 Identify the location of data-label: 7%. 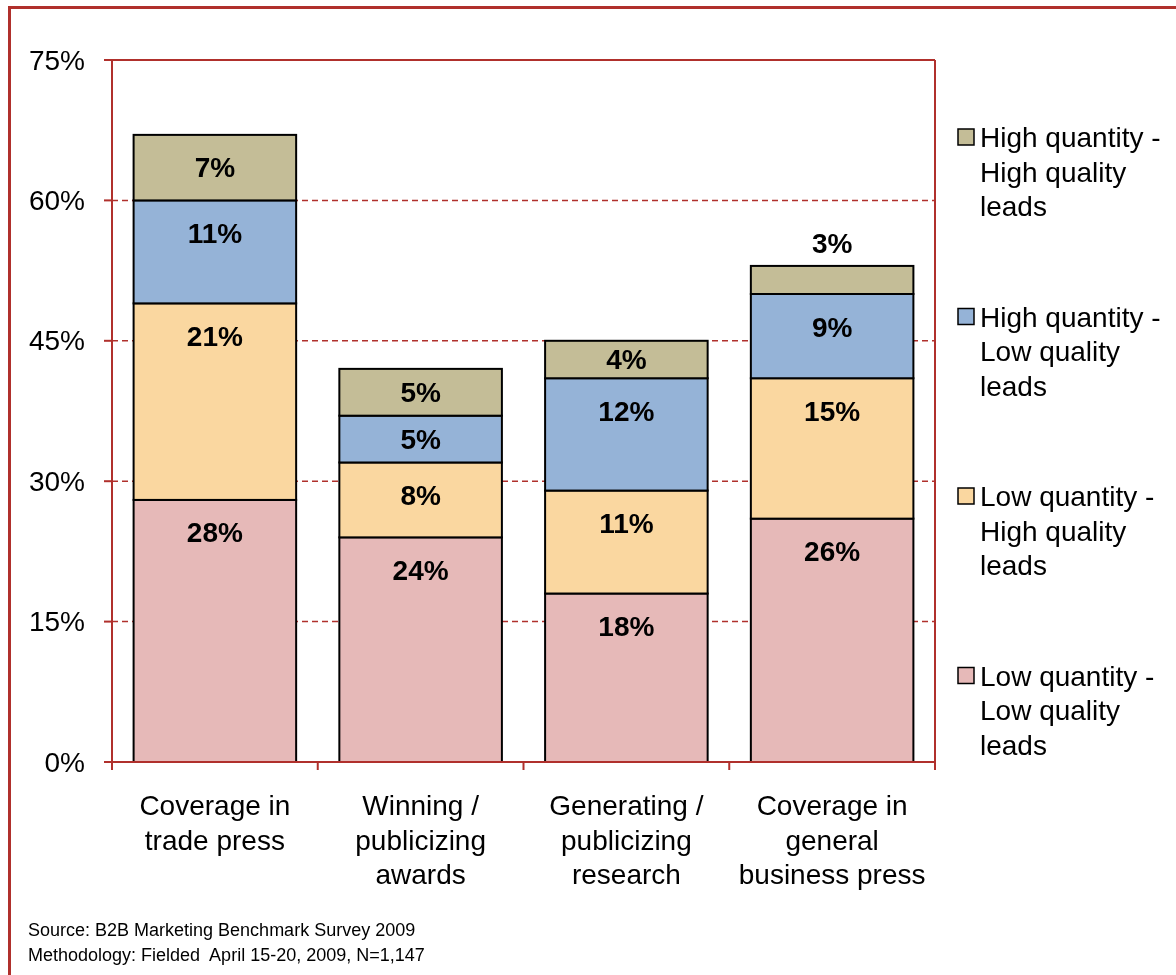
(215, 168).